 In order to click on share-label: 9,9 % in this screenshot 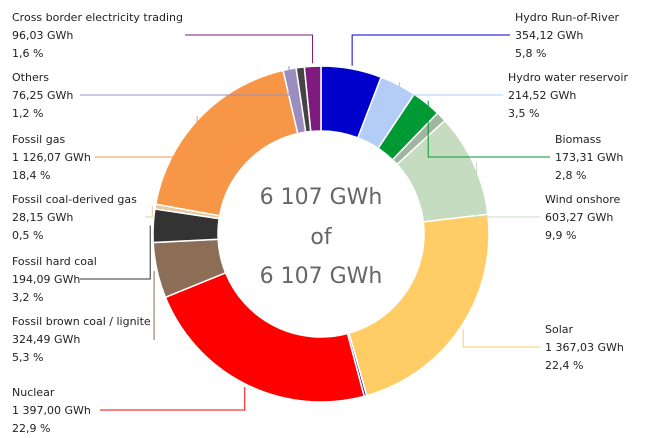, I will do `click(560, 235)`.